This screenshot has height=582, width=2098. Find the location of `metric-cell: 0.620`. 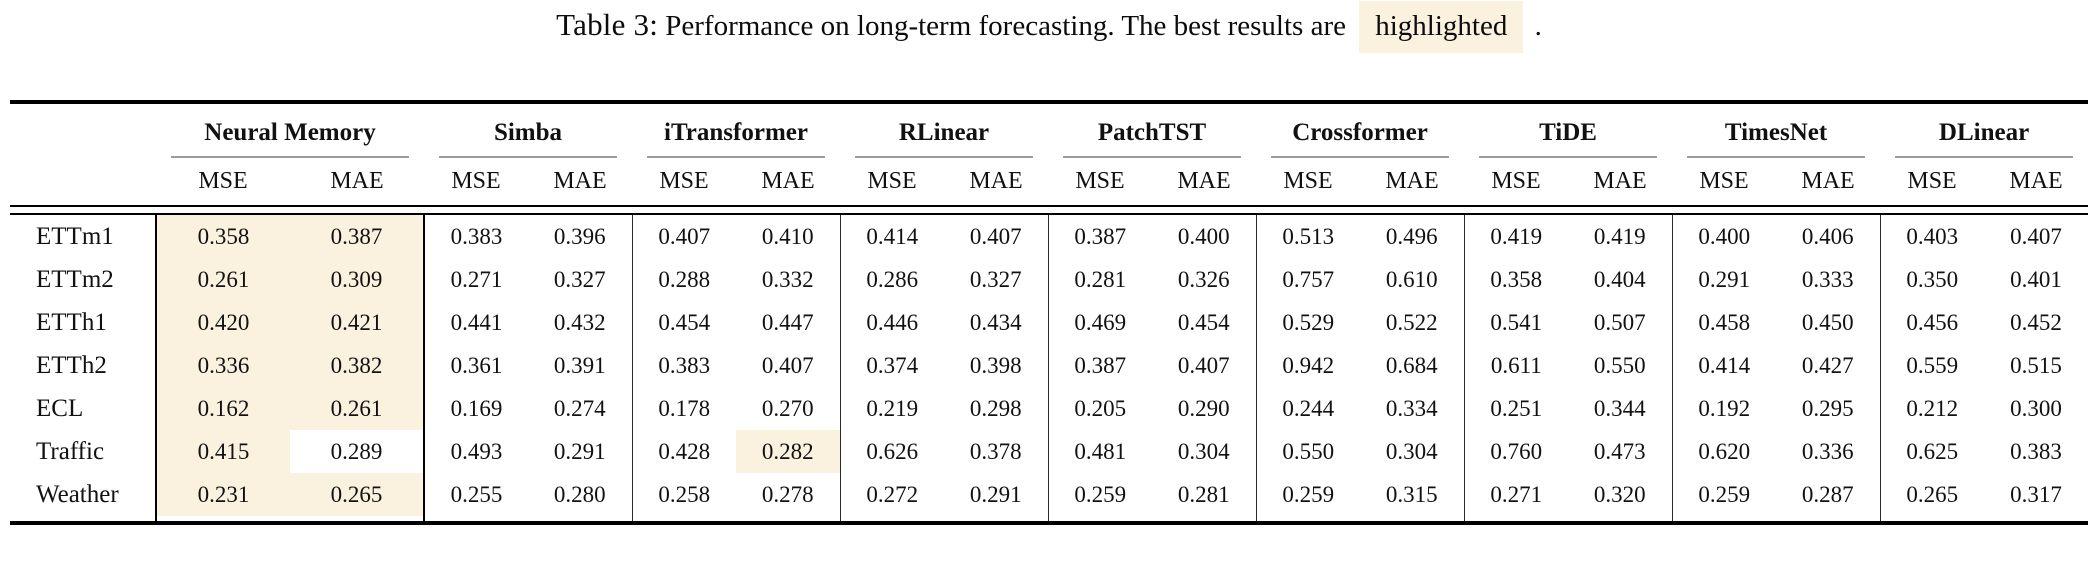

metric-cell: 0.620 is located at coordinates (1724, 451).